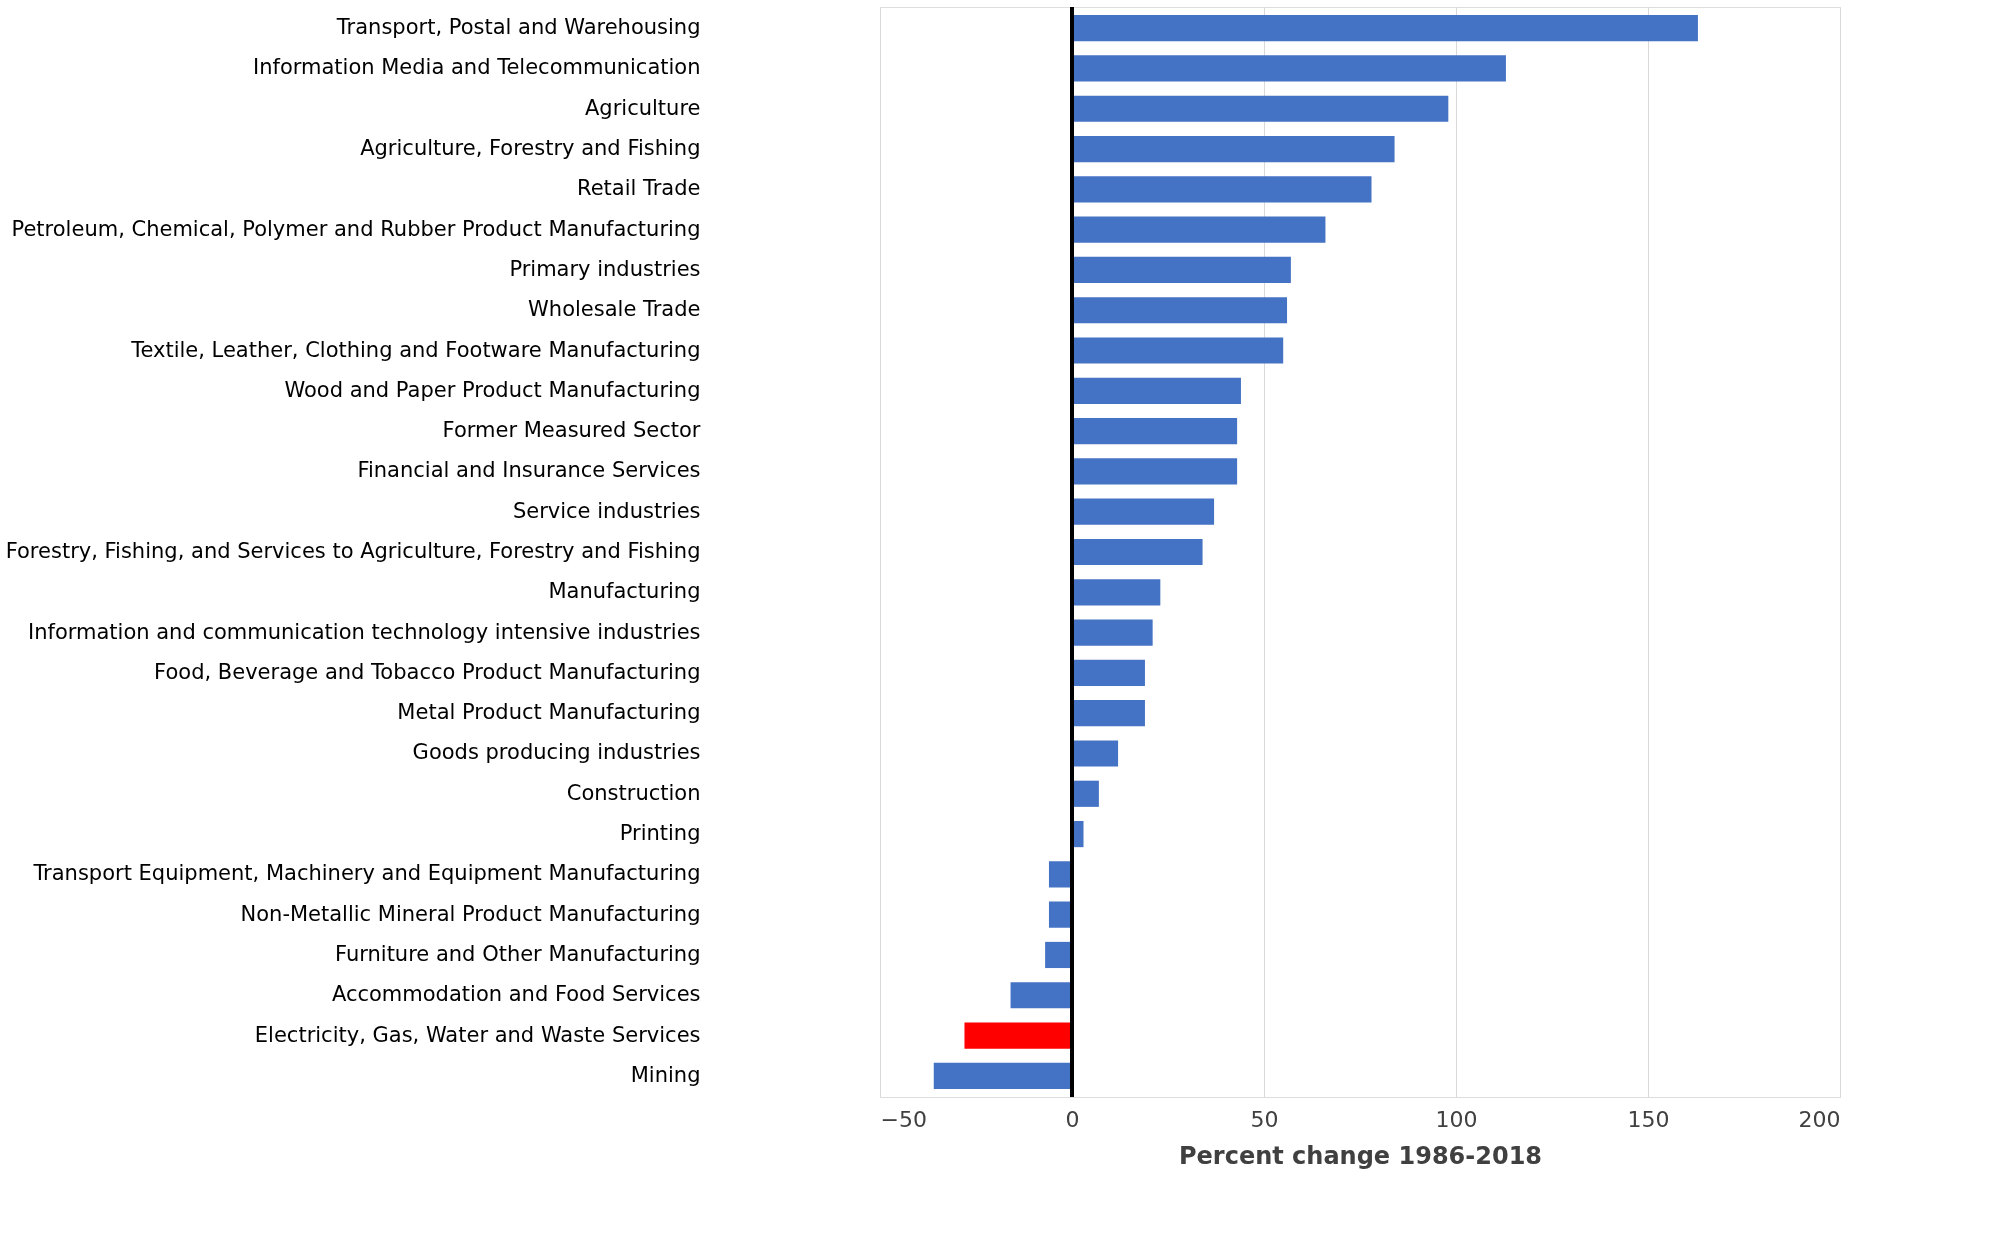 The height and width of the screenshot is (1238, 1989). I want to click on y-tick-label: Printing, so click(660, 833).